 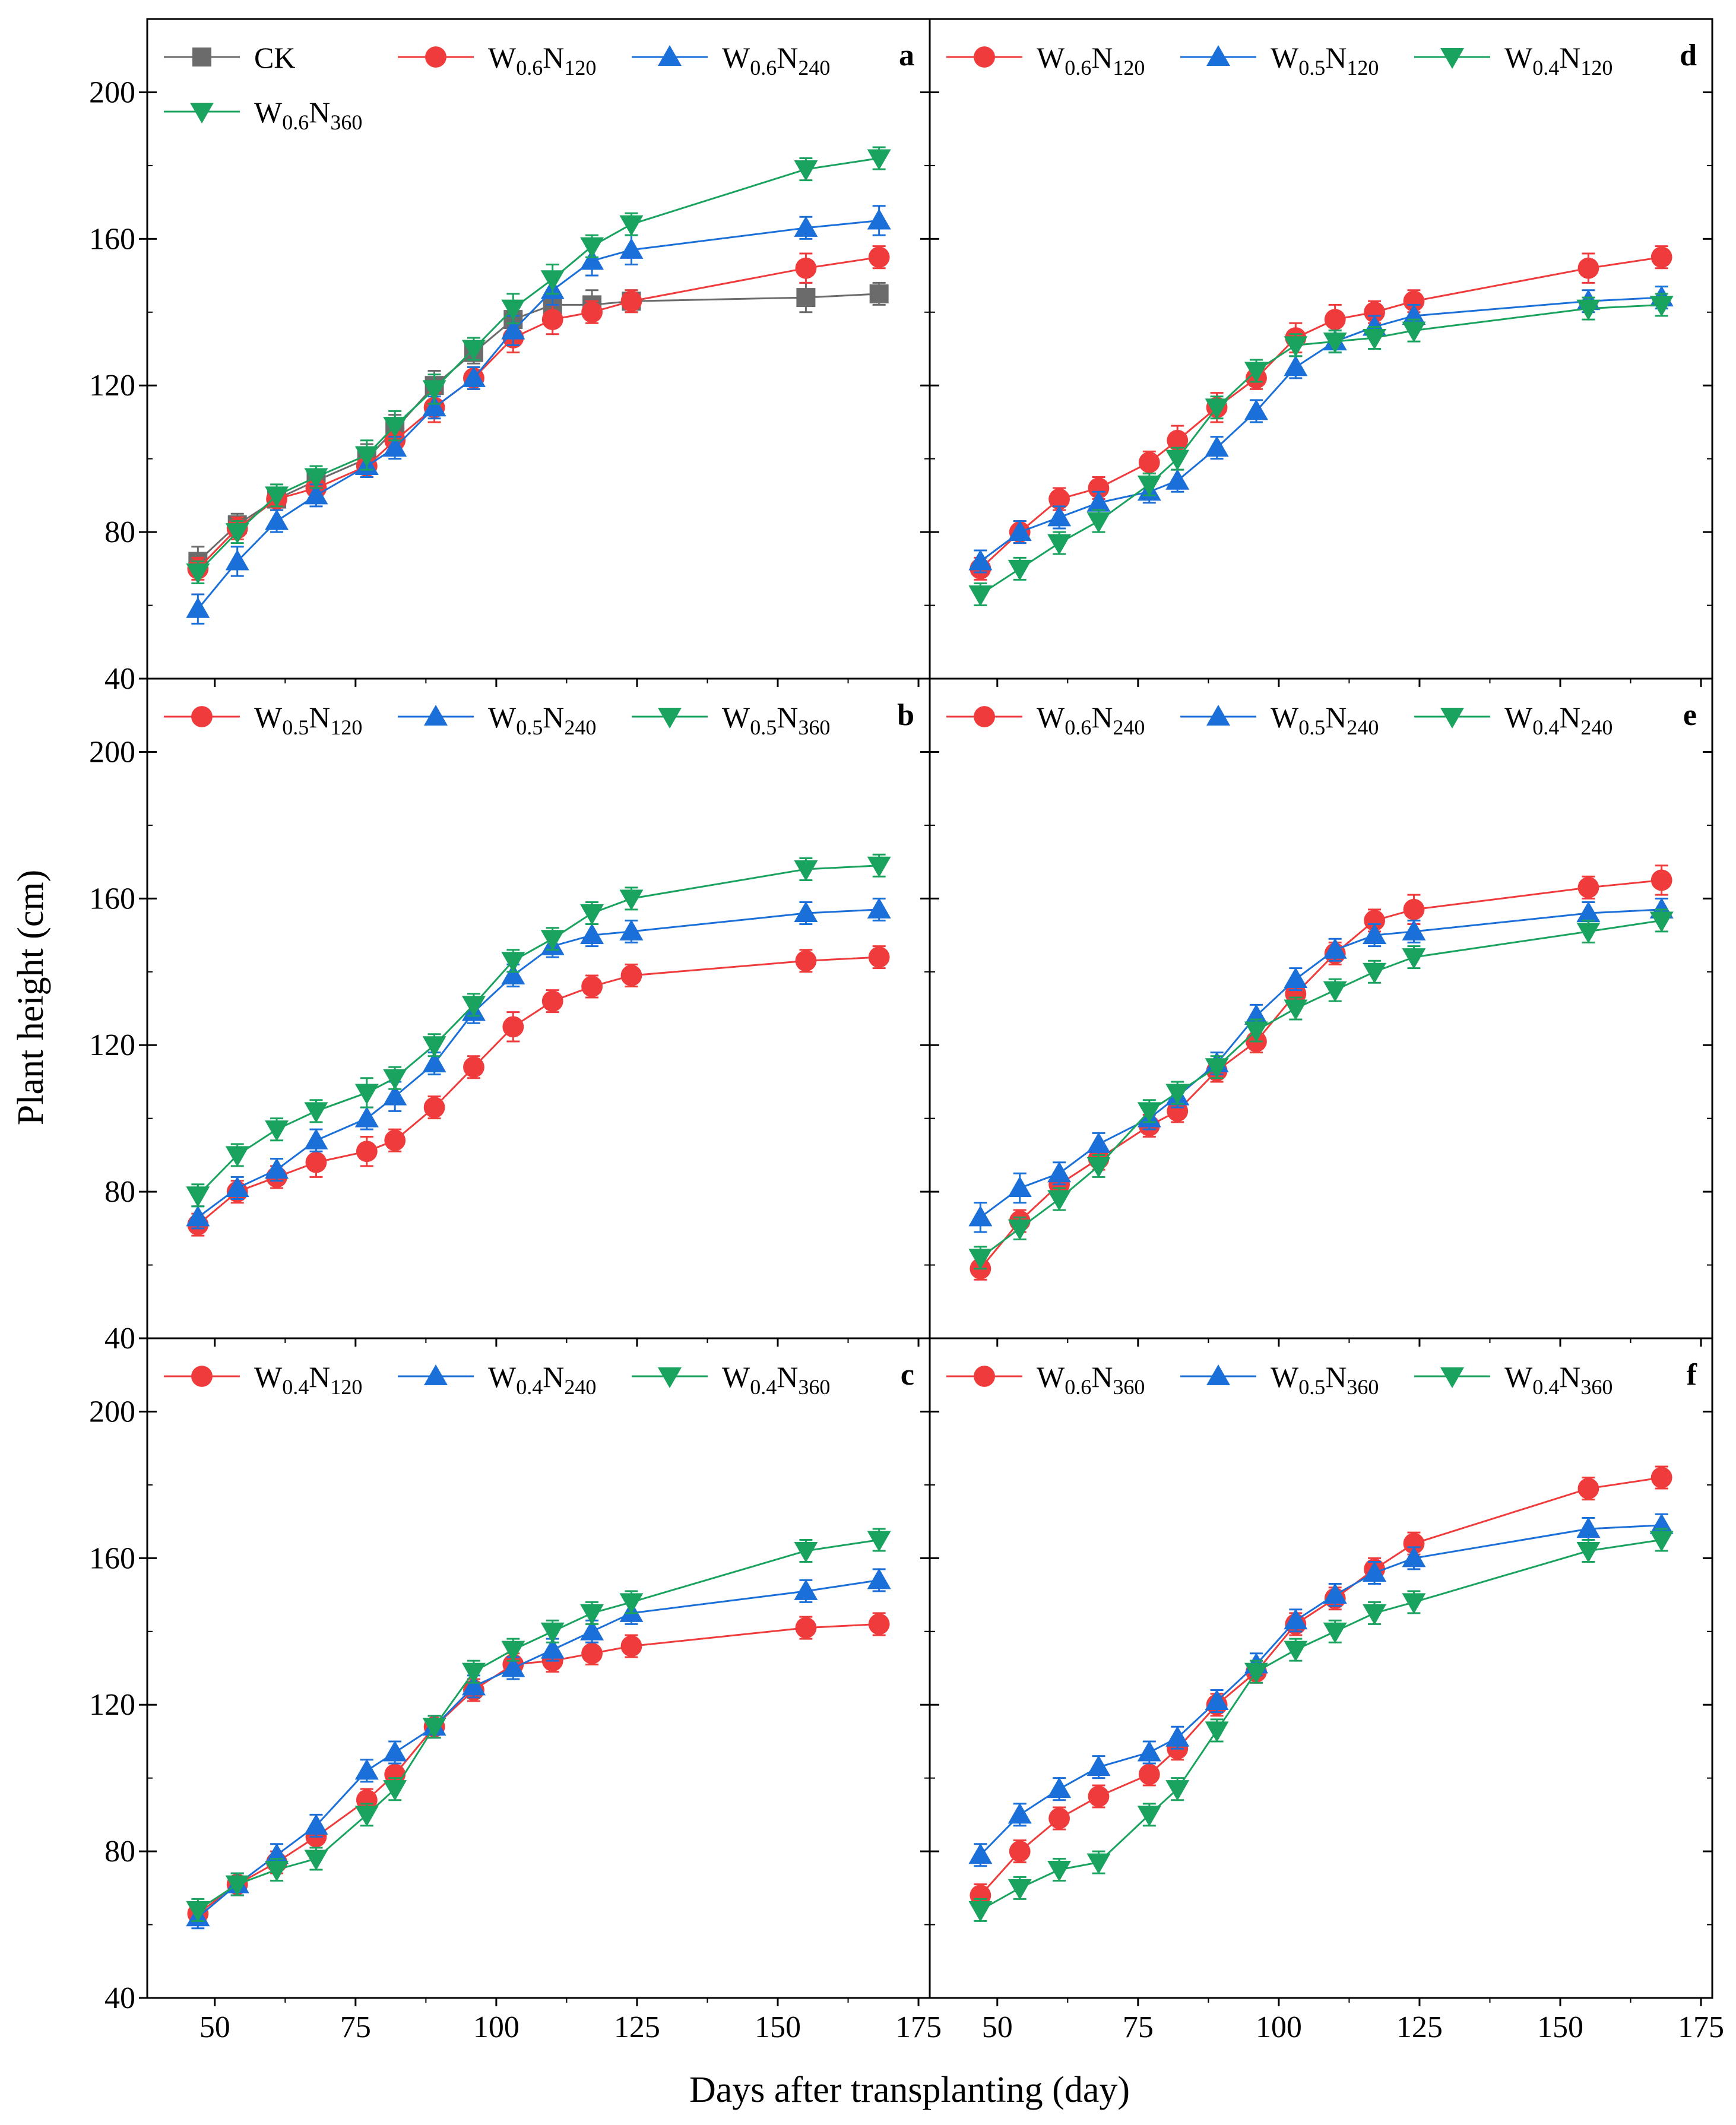 What do you see at coordinates (112, 1558) in the screenshot?
I see `y-tick-label: 160` at bounding box center [112, 1558].